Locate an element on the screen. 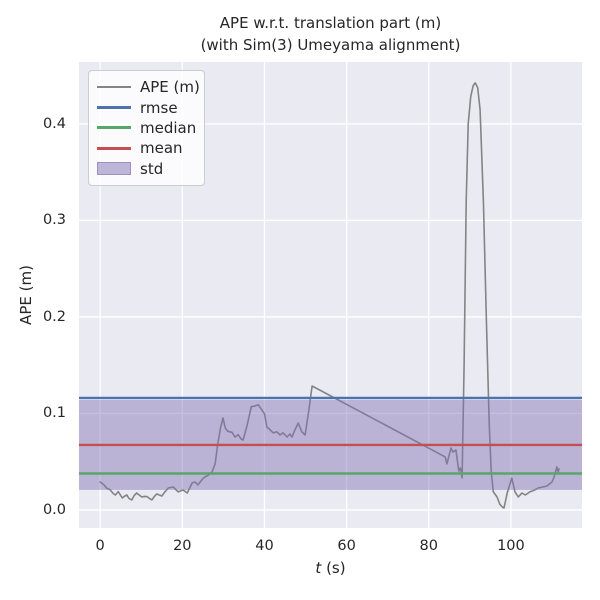 This screenshot has height=600, width=600. legend-label: std is located at coordinates (152, 168).